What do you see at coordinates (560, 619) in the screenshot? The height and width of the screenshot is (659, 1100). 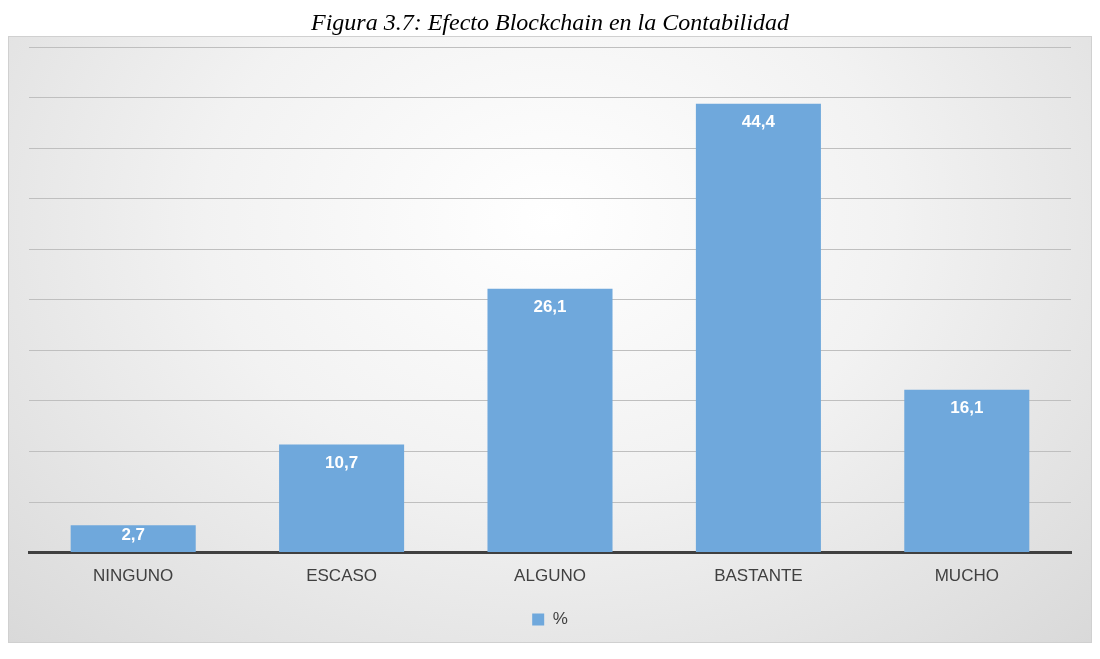 I see `legend-label: %` at bounding box center [560, 619].